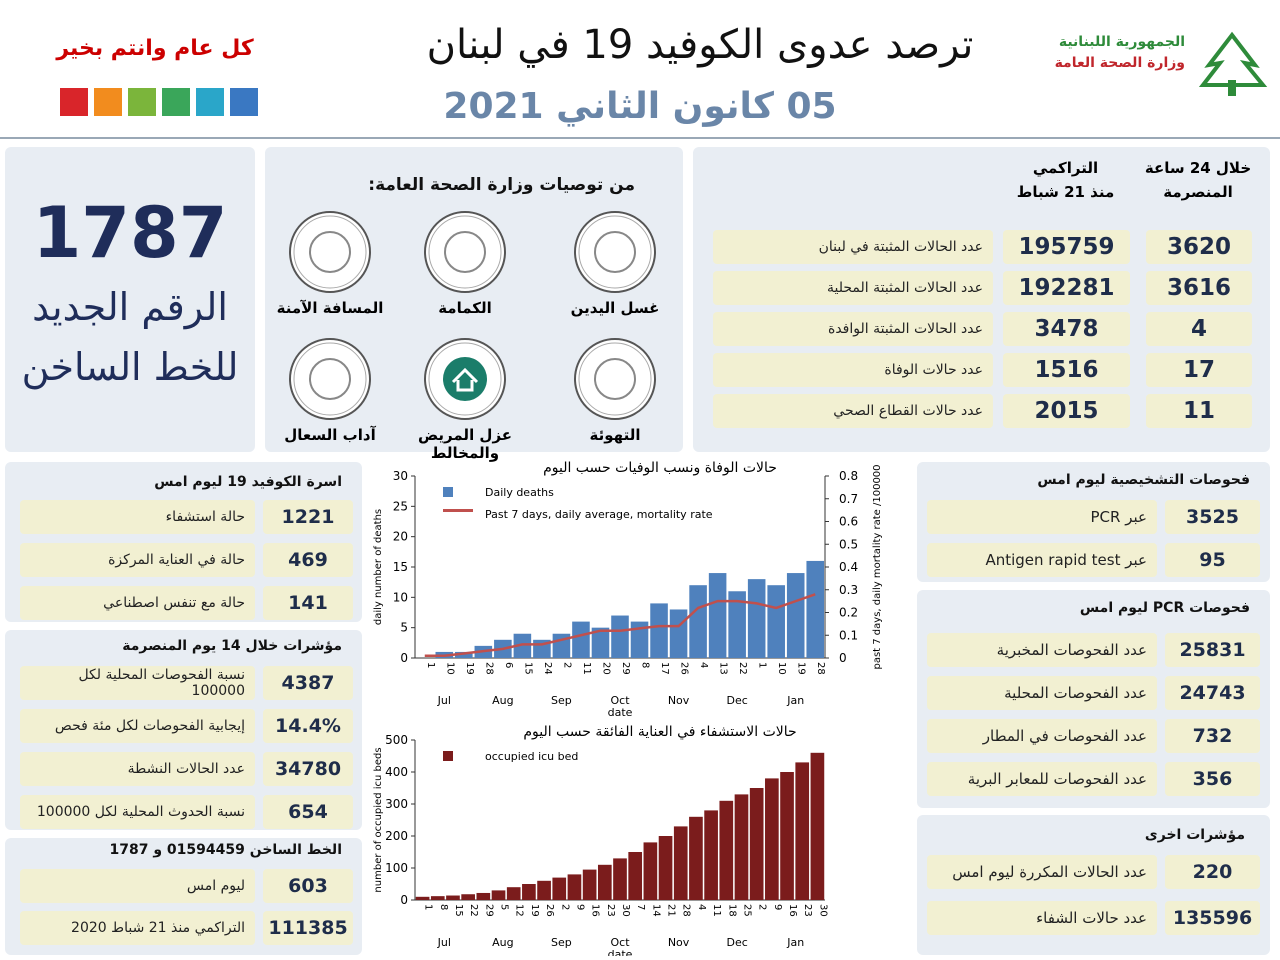 The width and height of the screenshot is (1280, 960). What do you see at coordinates (1198, 192) in the screenshot?
I see `col-header: المنصرمة` at bounding box center [1198, 192].